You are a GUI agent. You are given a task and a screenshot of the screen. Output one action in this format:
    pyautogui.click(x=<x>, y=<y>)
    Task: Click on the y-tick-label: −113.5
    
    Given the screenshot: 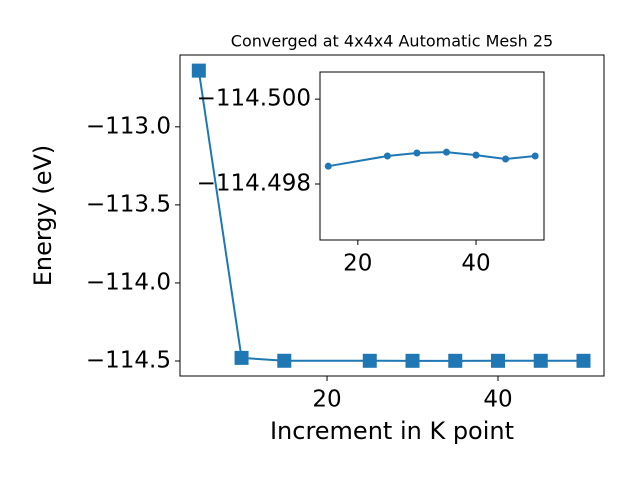 What is the action you would take?
    pyautogui.click(x=128, y=204)
    